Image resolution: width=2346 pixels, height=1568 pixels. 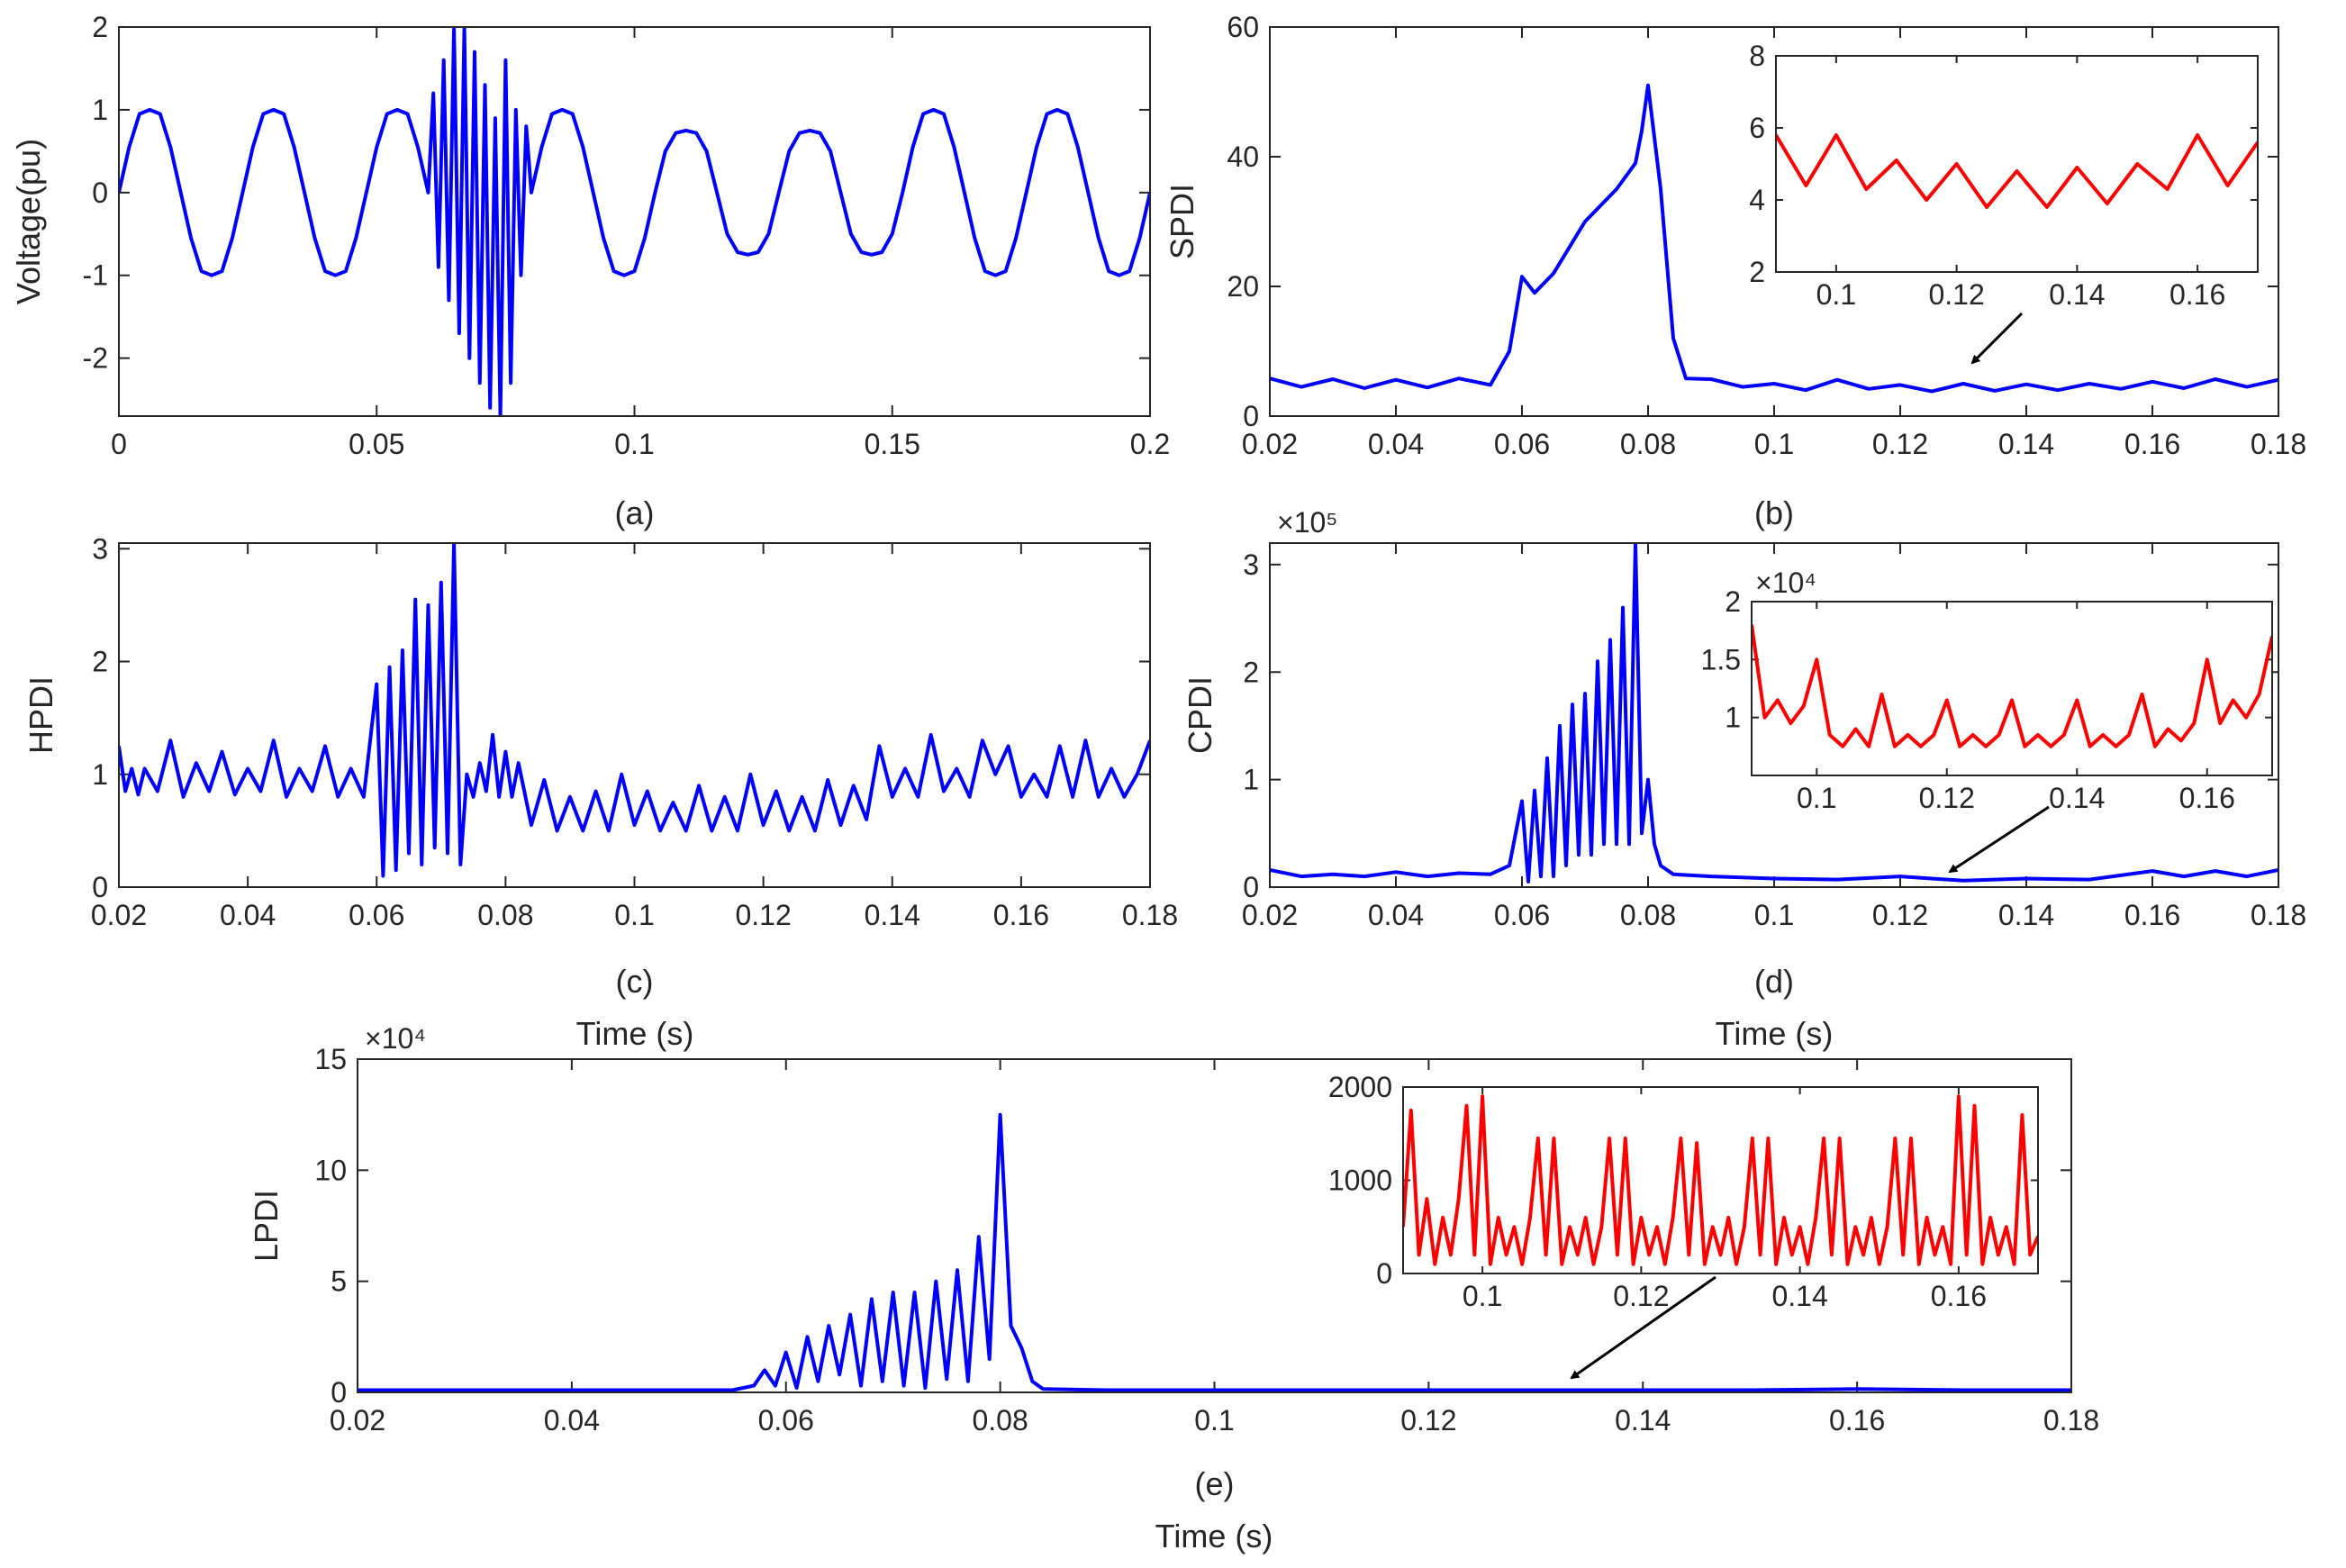 I want to click on x-tick-label-c: 0.16, so click(x=1021, y=915).